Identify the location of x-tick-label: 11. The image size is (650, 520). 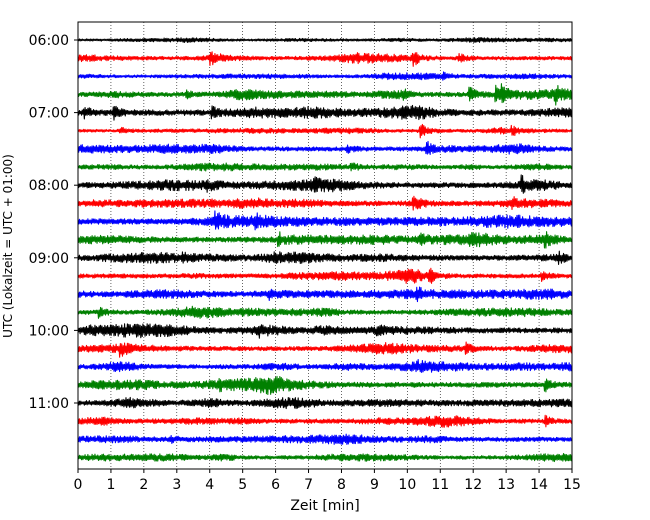
(440, 485).